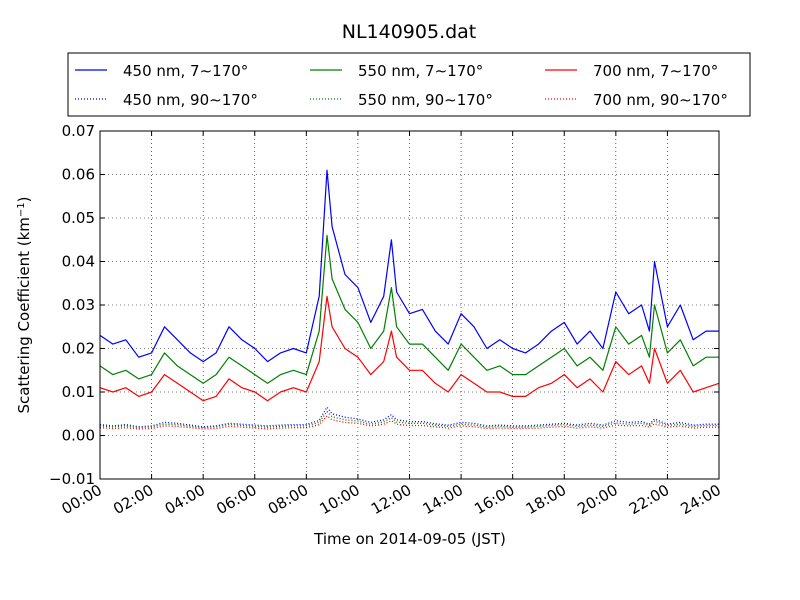 The height and width of the screenshot is (600, 800). I want to click on legend-label-2: 450 nm, 90∼170°, so click(190, 100).